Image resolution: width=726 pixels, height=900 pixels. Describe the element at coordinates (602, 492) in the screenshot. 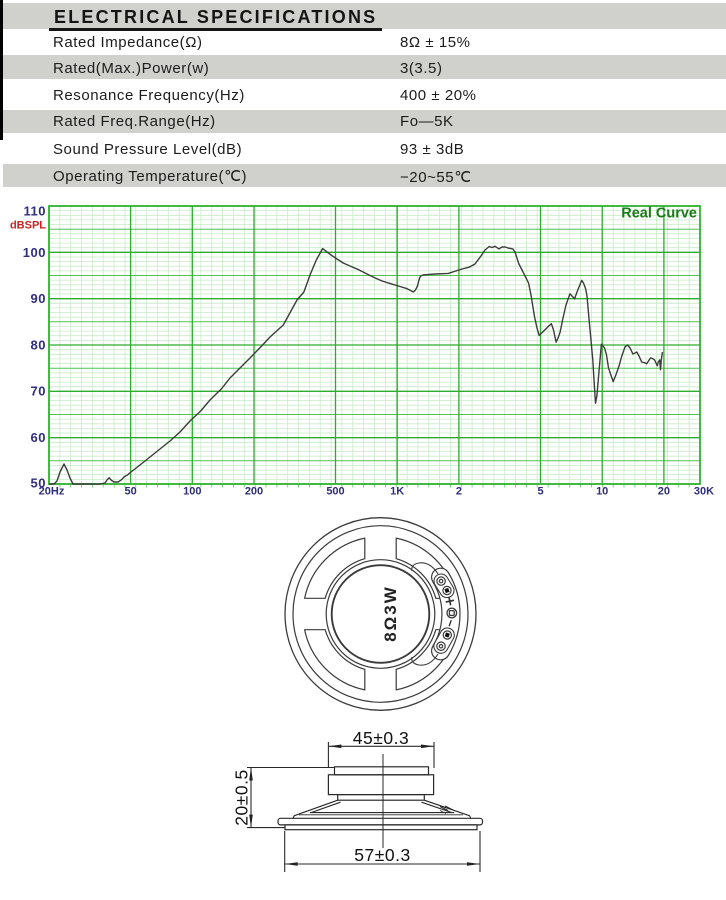

I see `svg-text: 10` at that location.